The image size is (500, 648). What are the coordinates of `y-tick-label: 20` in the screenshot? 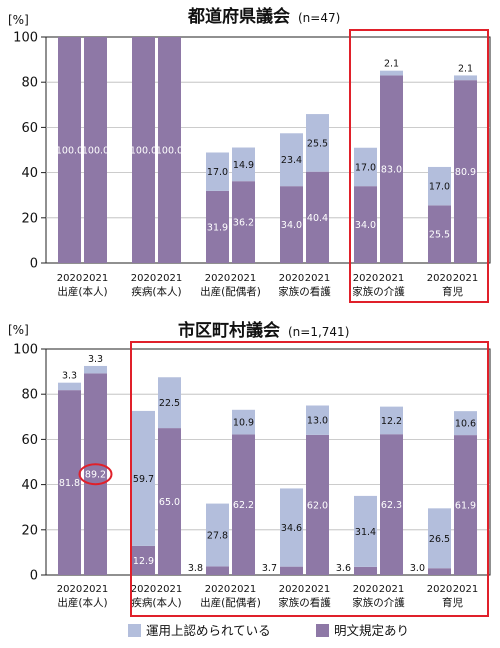 It's located at (29, 530).